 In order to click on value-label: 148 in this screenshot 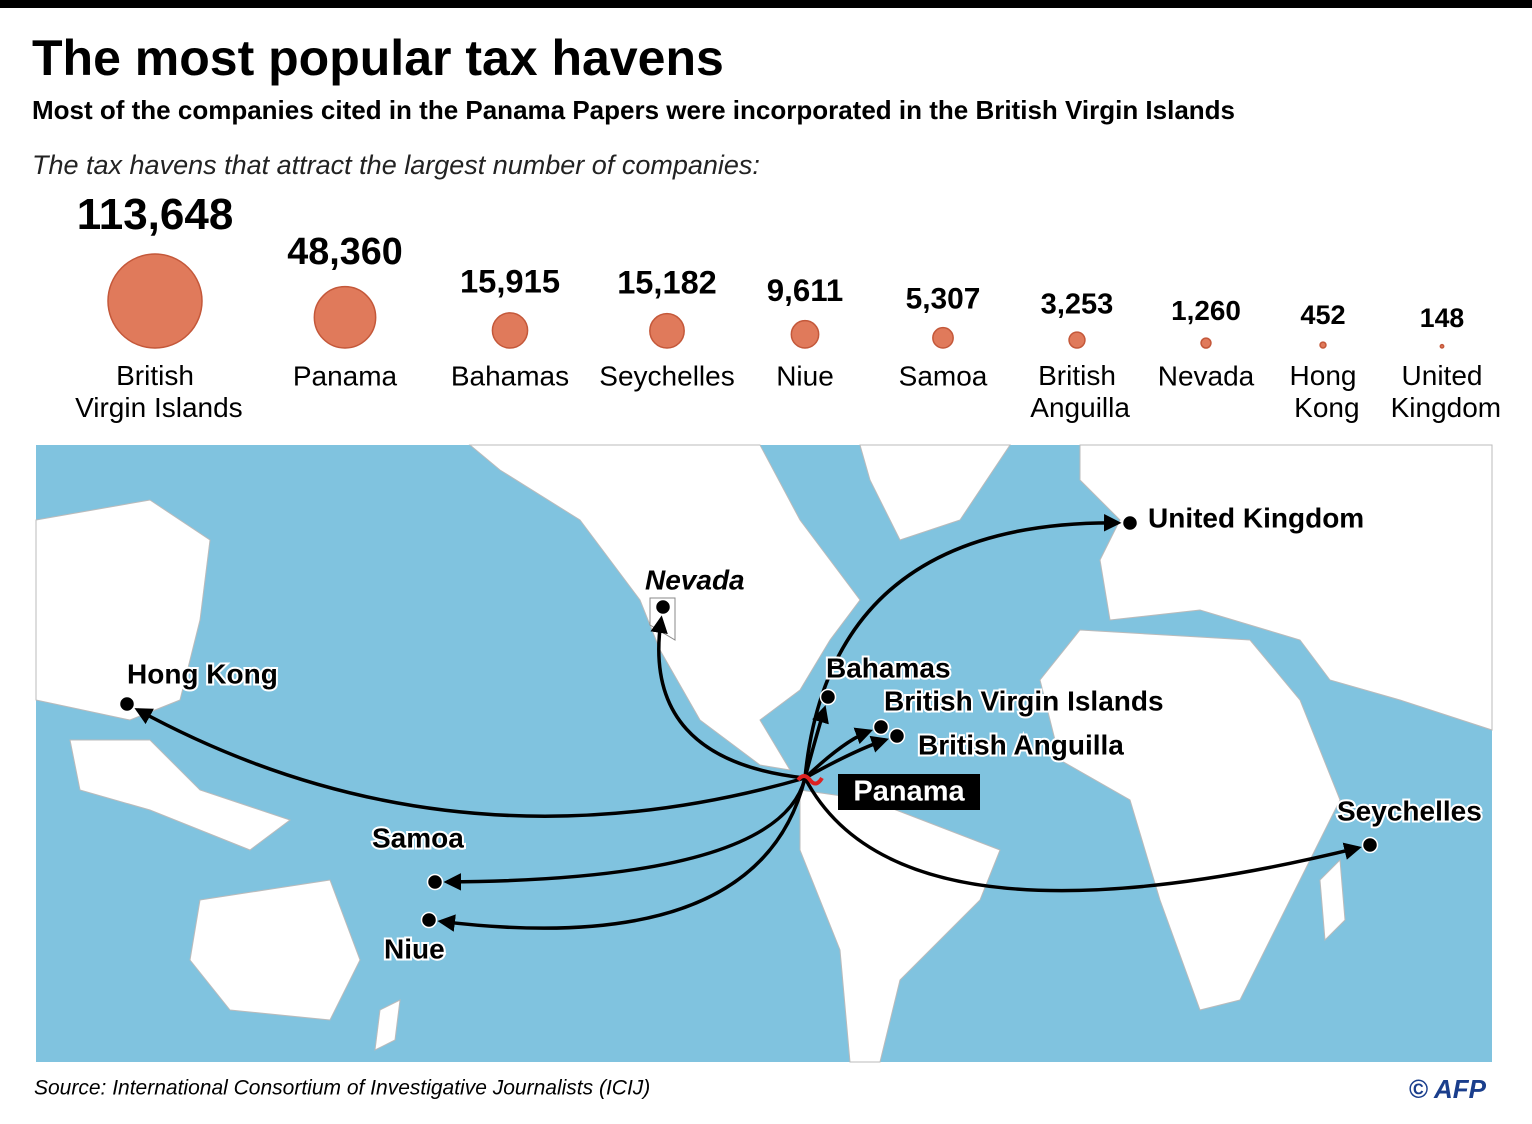, I will do `click(1442, 318)`.